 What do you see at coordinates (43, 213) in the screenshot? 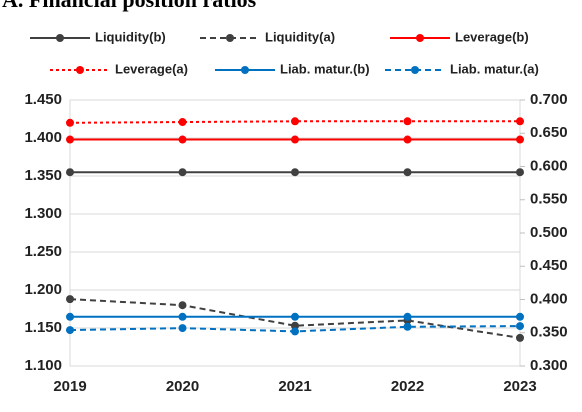
I see `y-tick-label: 1.300` at bounding box center [43, 213].